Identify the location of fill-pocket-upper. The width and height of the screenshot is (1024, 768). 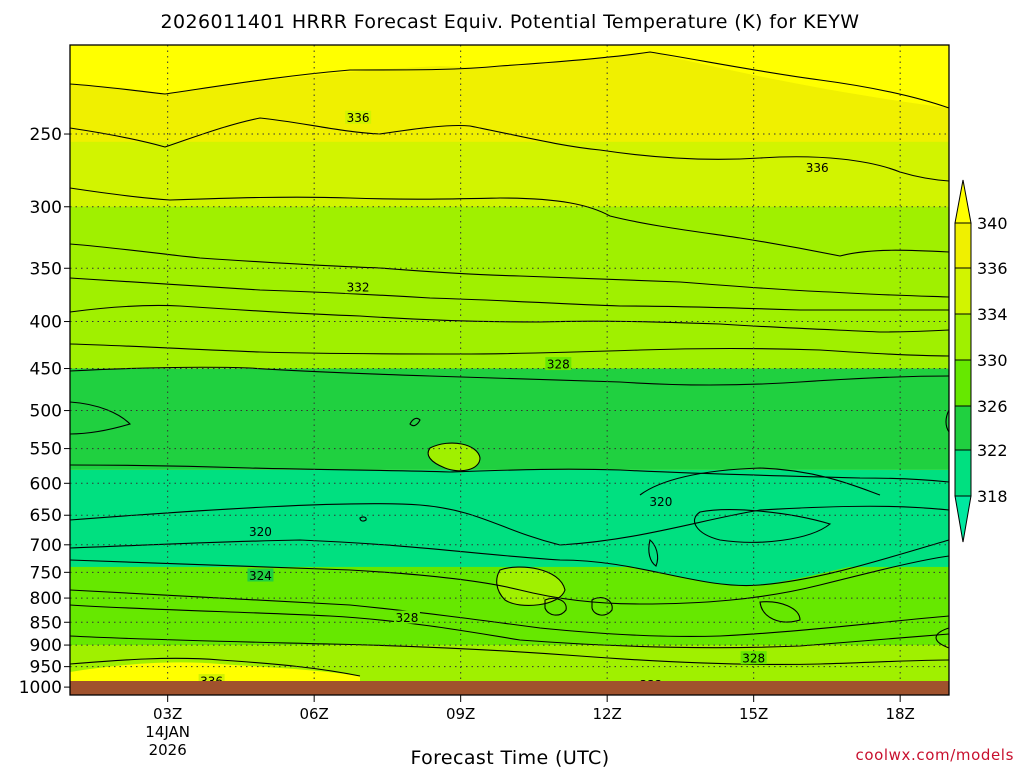
(509, 76).